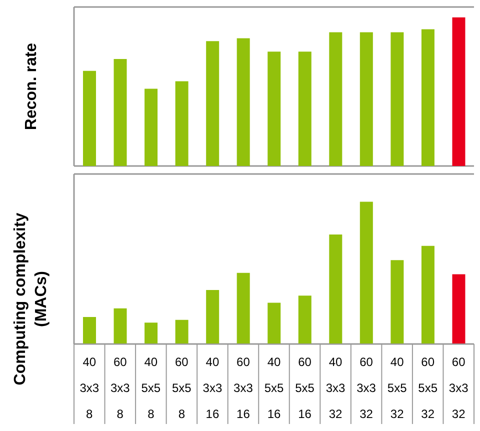  What do you see at coordinates (305, 388) in the screenshot?
I see `x-tick-label: 60 5x5 16` at bounding box center [305, 388].